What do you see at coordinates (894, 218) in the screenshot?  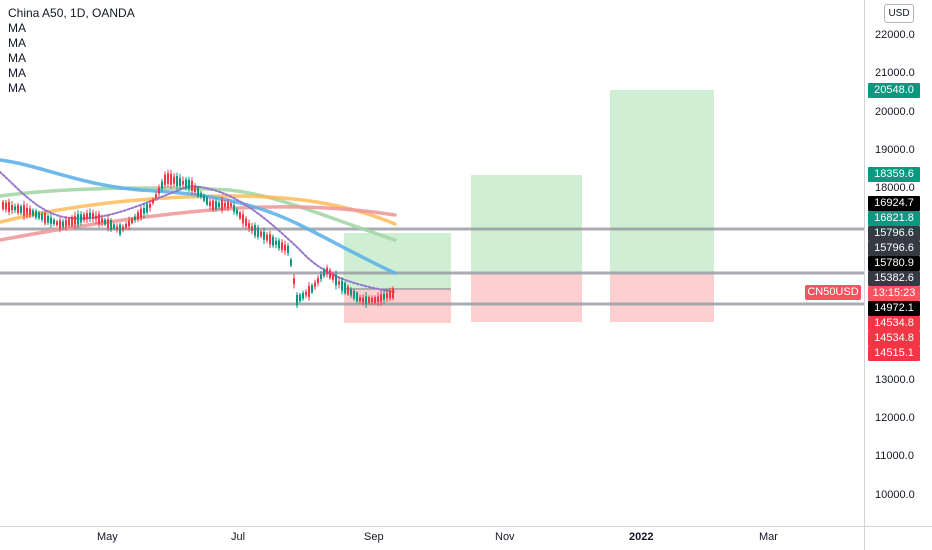 I see `price-label: 16821.8` at bounding box center [894, 218].